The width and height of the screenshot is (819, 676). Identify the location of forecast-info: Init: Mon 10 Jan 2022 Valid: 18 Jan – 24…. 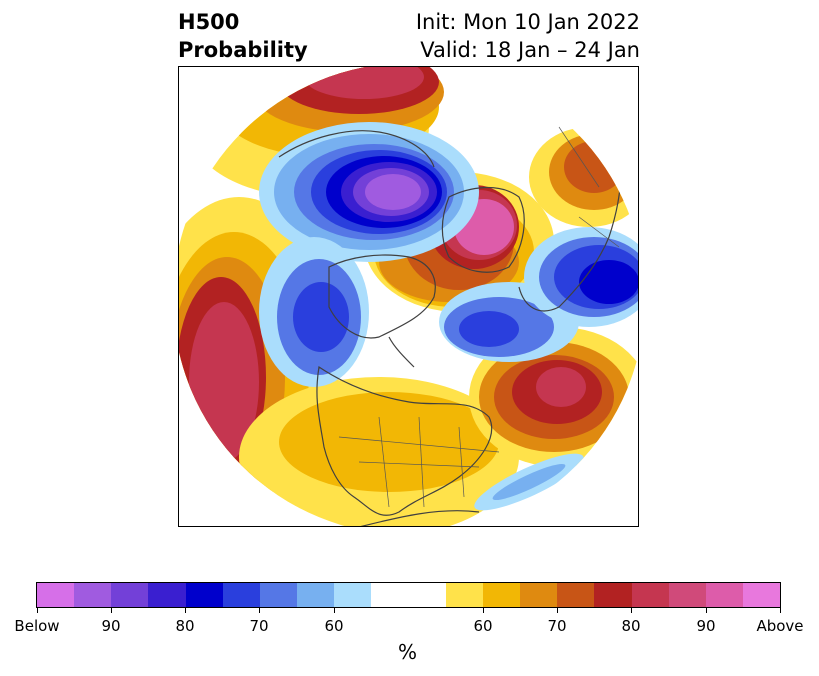
(528, 36).